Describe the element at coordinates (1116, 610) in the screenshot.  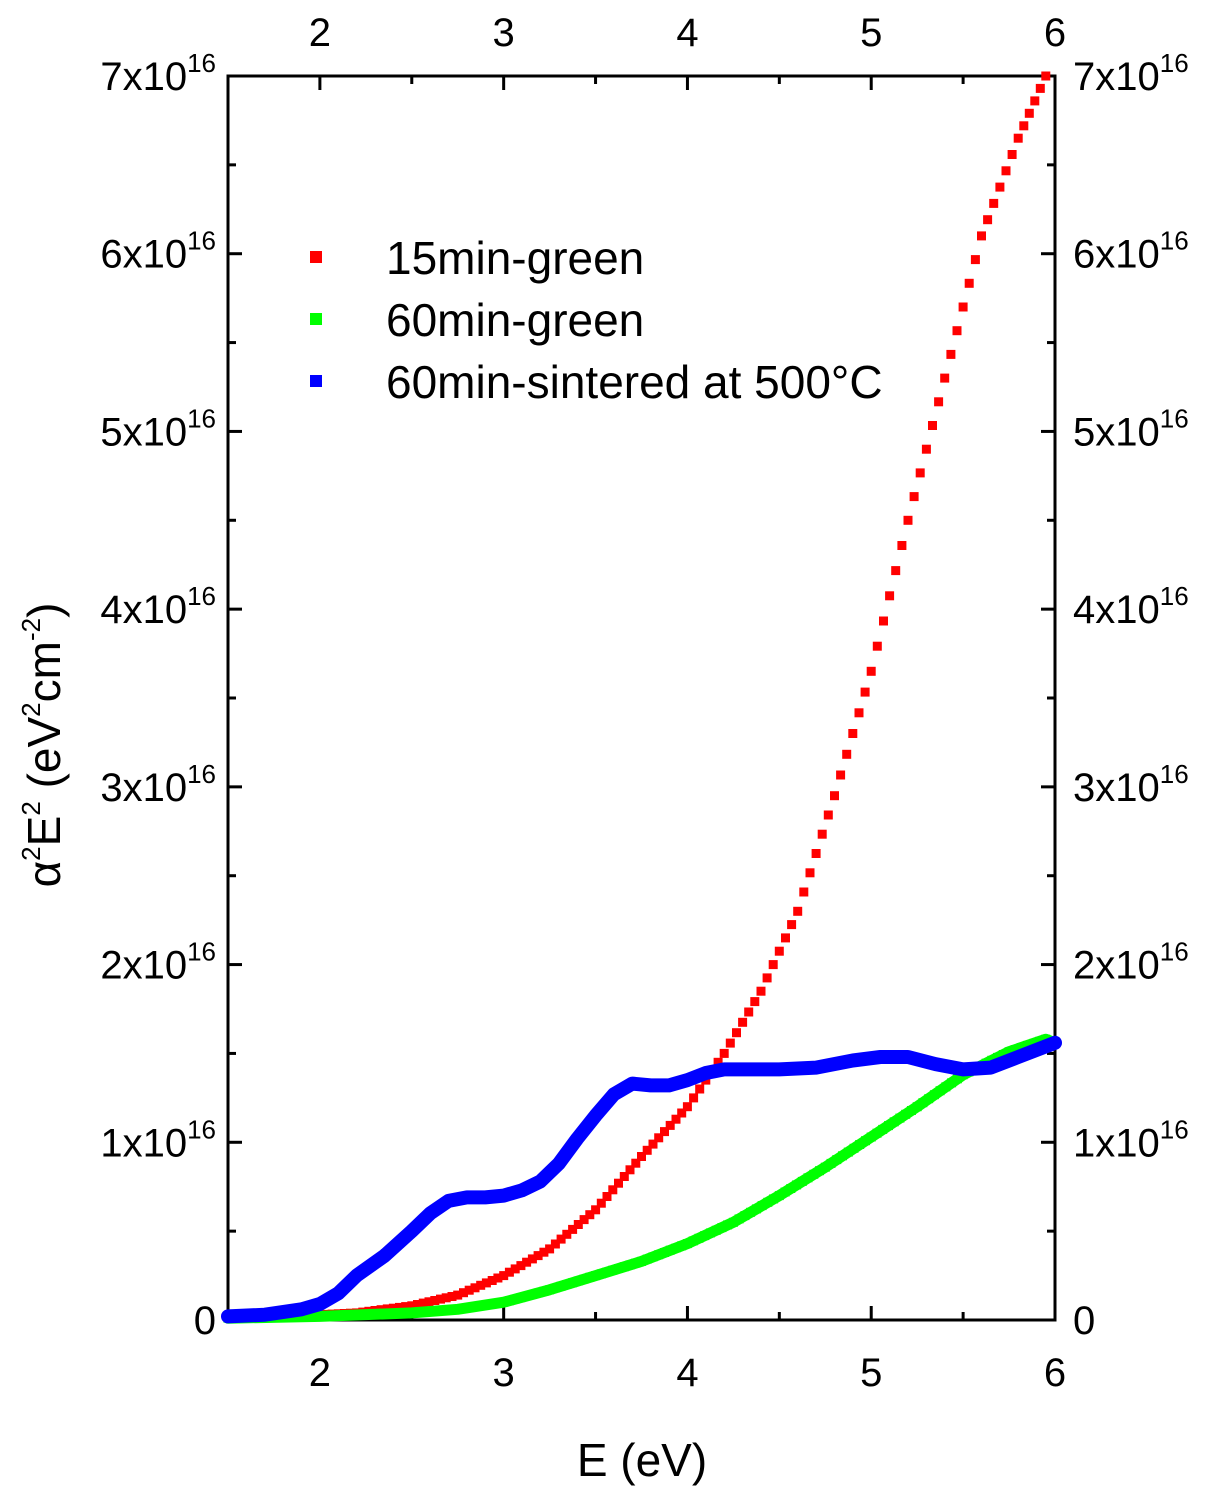
I see `y-tick-mantissa: 4x10` at that location.